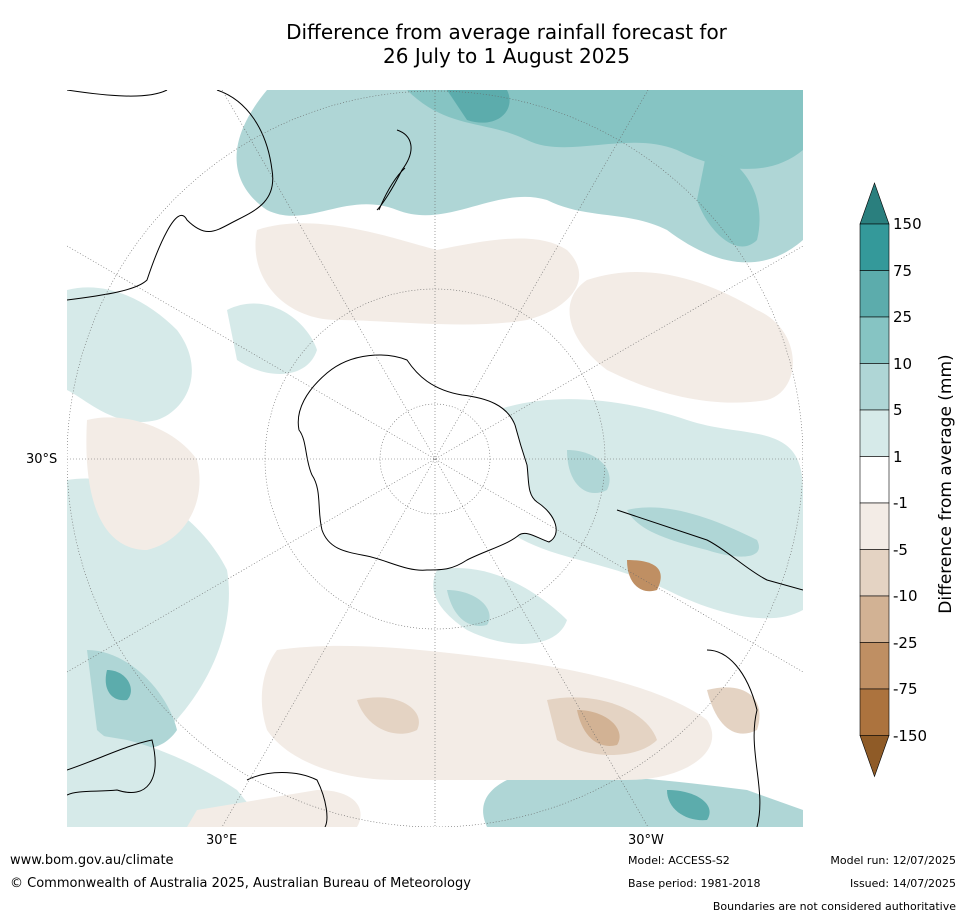 The image size is (965, 919). I want to click on colorbar-tick-label: 10, so click(903, 363).